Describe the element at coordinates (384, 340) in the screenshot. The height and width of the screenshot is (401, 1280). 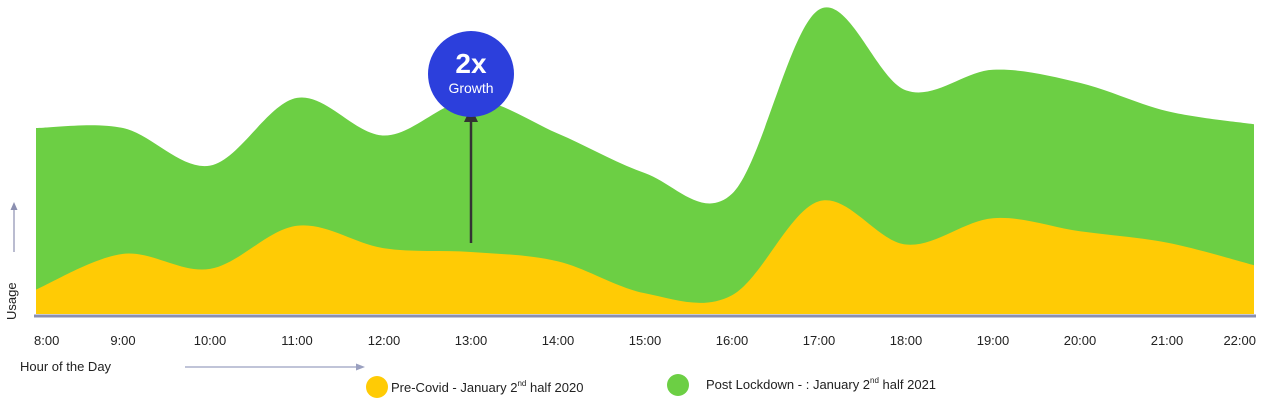
I see `x-tick-label: 12:00` at that location.